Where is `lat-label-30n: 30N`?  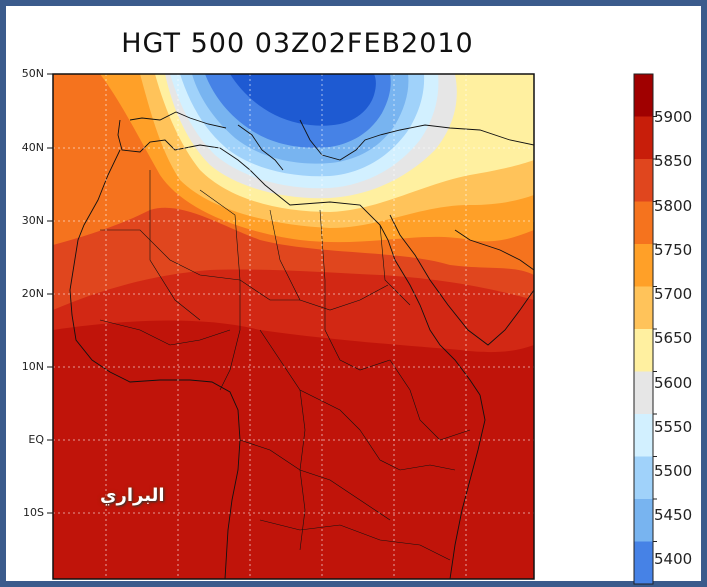 lat-label-30n: 30N is located at coordinates (32, 220).